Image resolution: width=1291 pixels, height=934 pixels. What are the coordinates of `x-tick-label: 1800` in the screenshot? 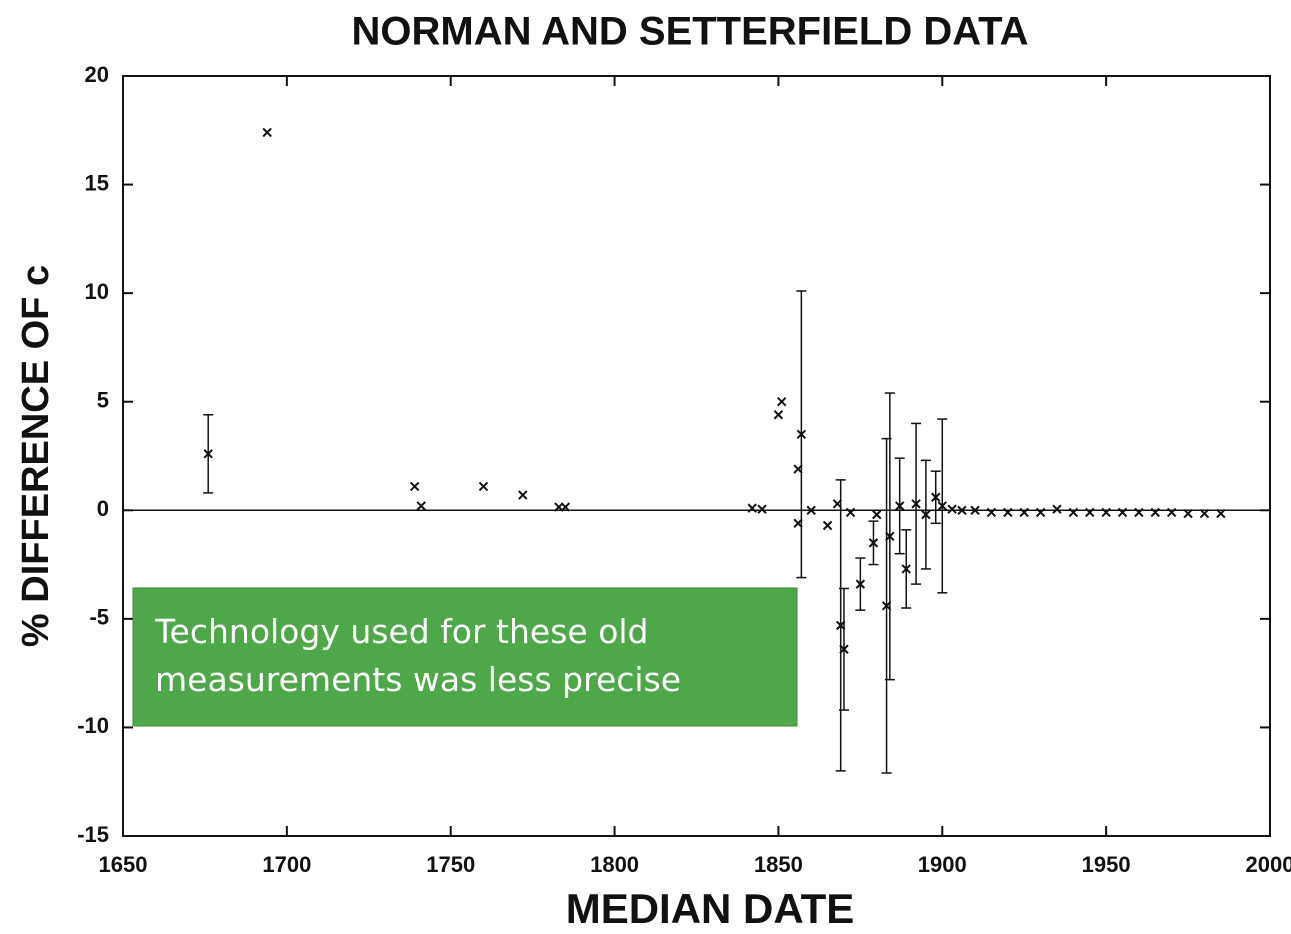 It's located at (614, 864).